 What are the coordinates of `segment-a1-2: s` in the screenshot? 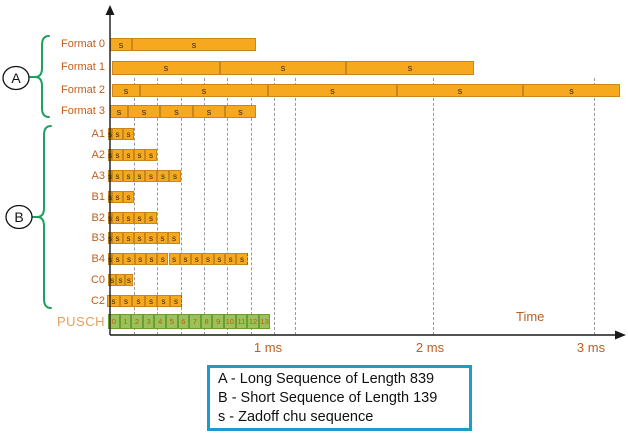 It's located at (128, 134).